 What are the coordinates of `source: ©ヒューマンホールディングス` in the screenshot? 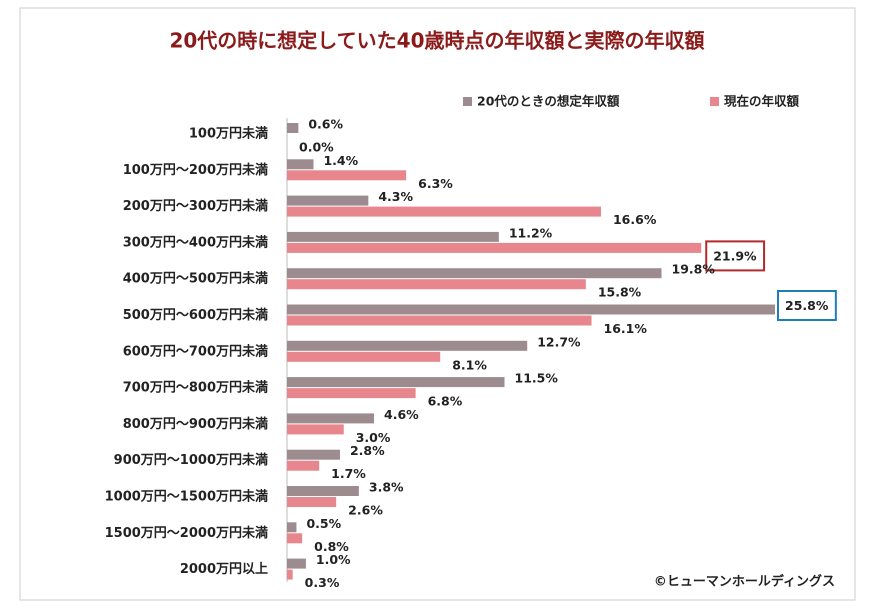 It's located at (744, 582).